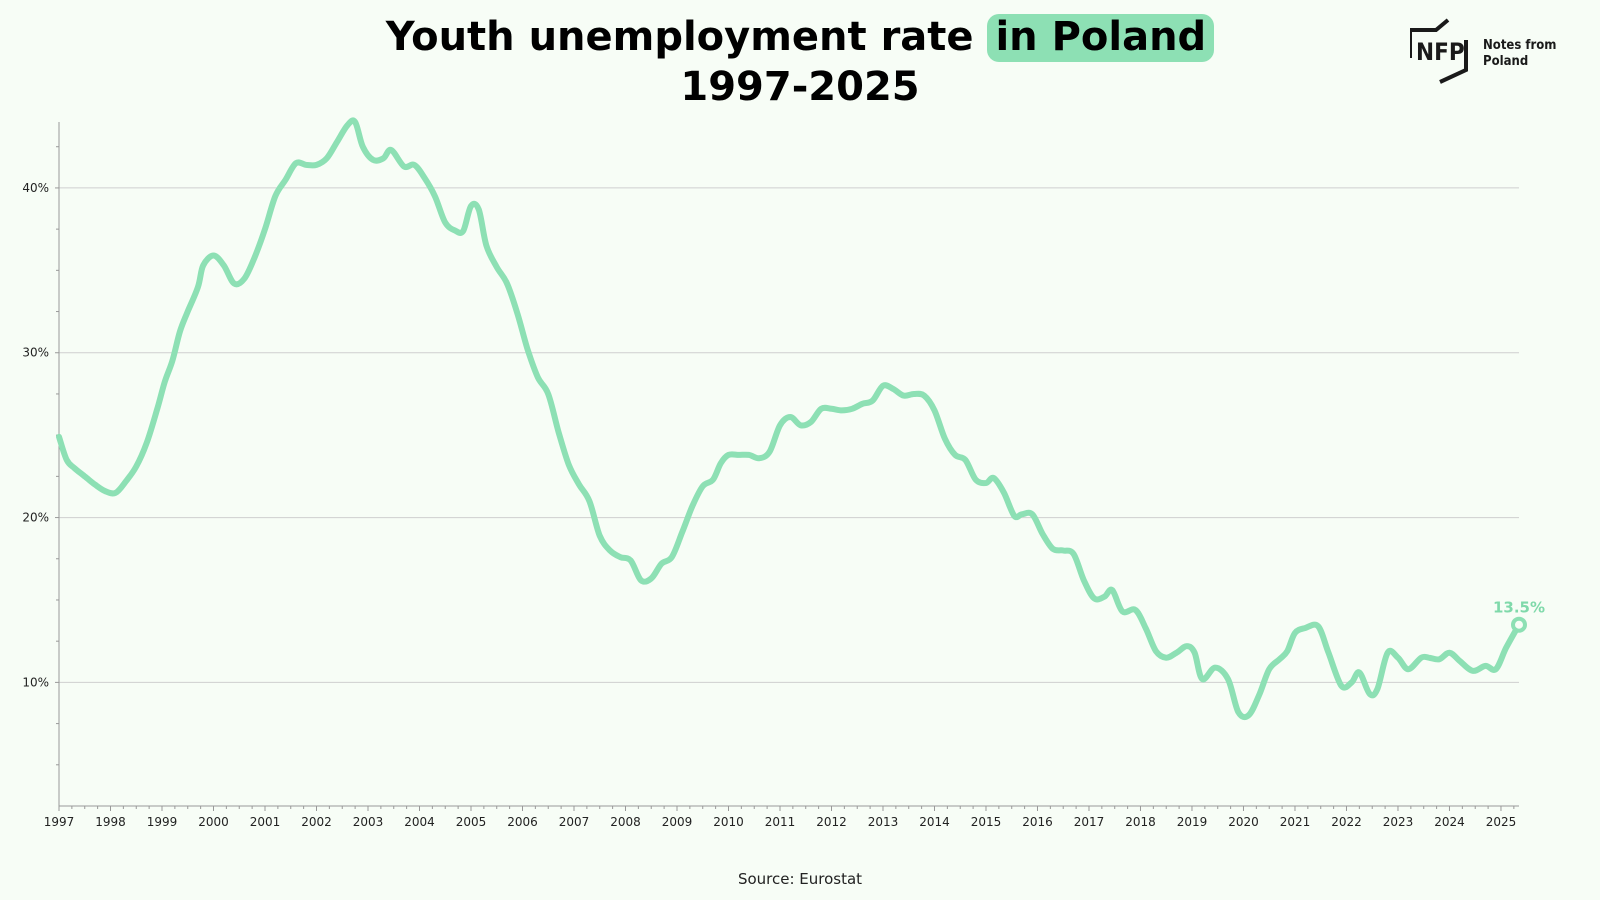  I want to click on x-tick-label: 2011, so click(780, 822).